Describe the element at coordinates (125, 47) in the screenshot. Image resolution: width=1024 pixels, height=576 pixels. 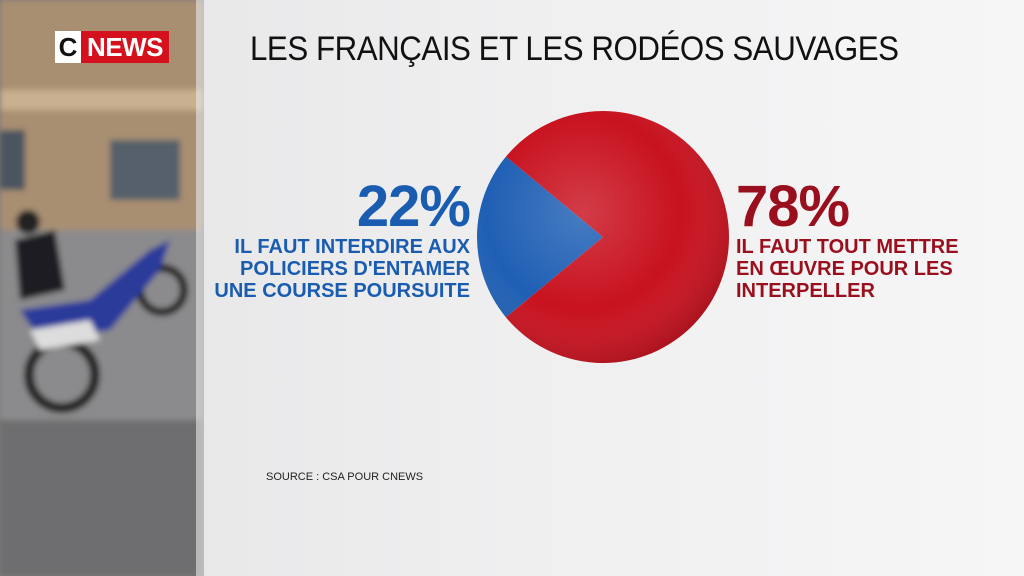
I see `logo-news: NEWS` at that location.